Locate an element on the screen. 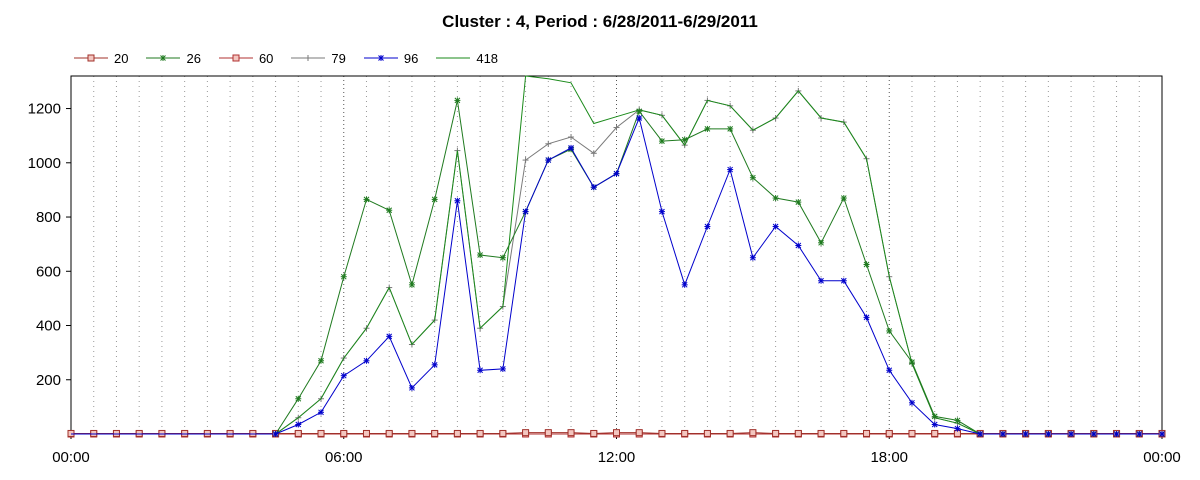 This screenshot has height=480, width=1200. legend-item-60: 60 is located at coordinates (246, 58).